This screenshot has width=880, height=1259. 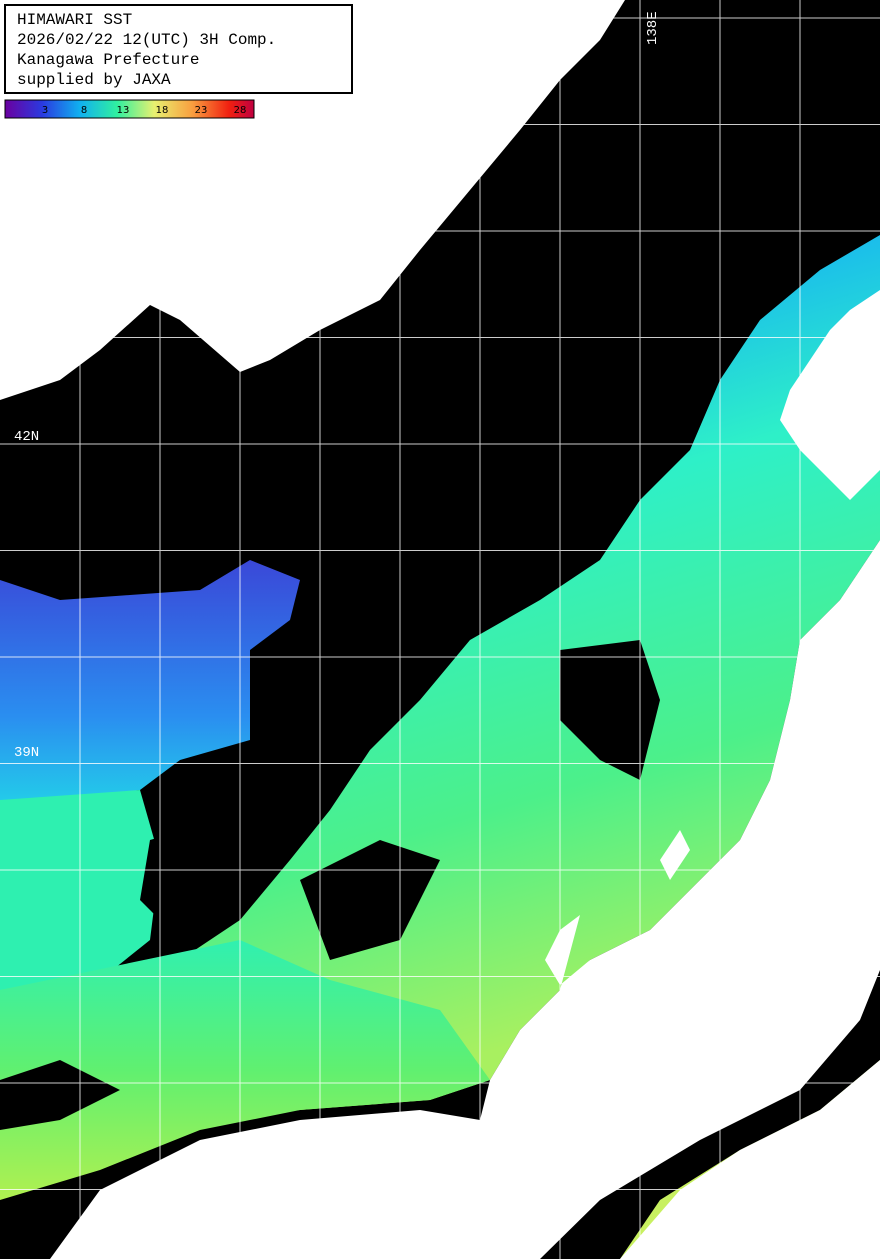 What do you see at coordinates (45, 110) in the screenshot?
I see `color-bar-label: 3` at bounding box center [45, 110].